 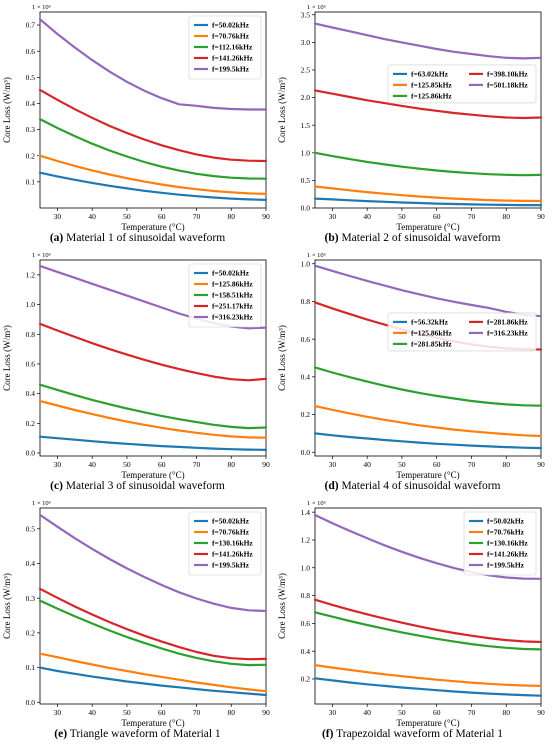 What do you see at coordinates (152, 475) in the screenshot?
I see `x-axis-label-c: Temperature (°C)` at bounding box center [152, 475].